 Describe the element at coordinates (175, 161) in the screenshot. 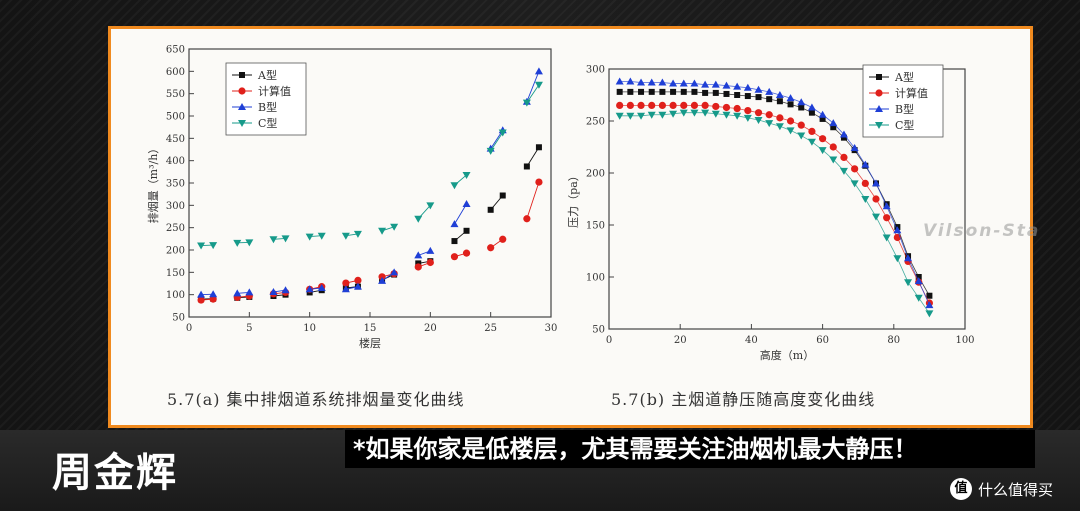

I see `y-tick-label: 400` at that location.